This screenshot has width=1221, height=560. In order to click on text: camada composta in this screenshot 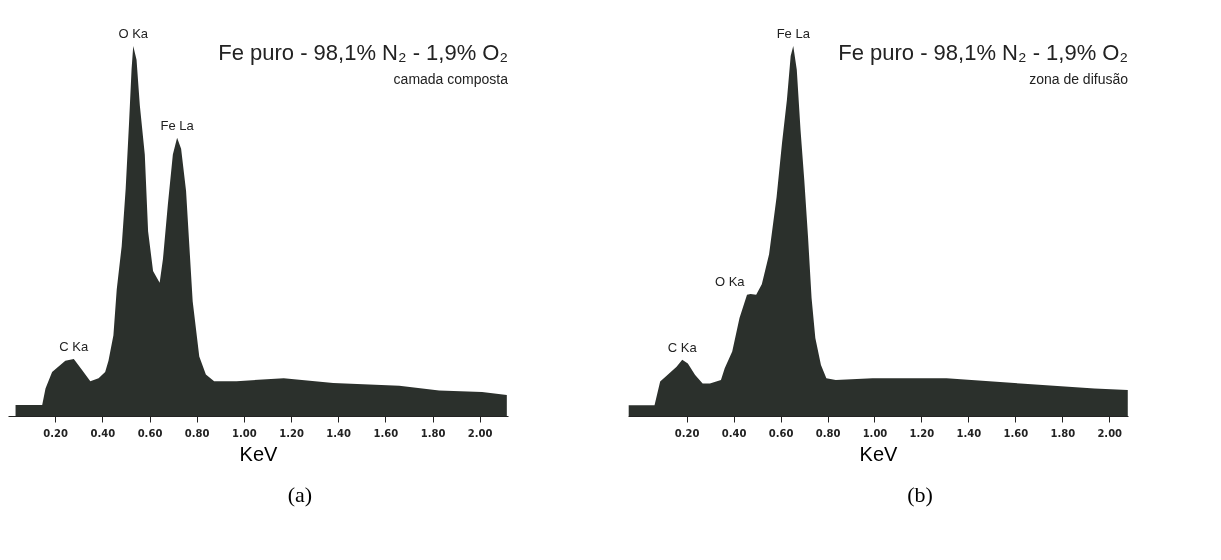, I will do `click(451, 79)`.